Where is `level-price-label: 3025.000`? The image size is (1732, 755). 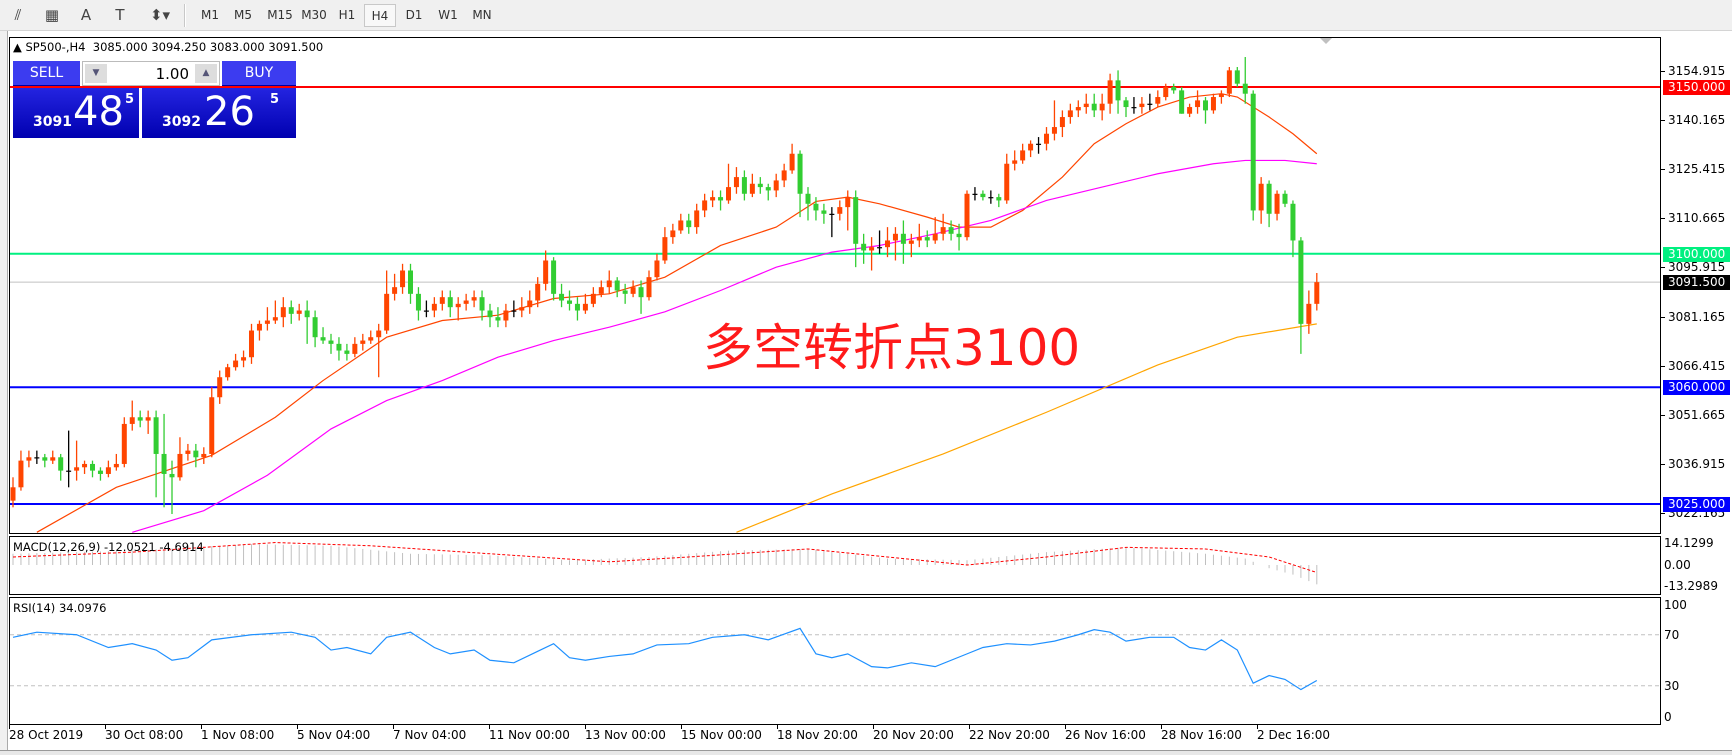 level-price-label: 3025.000 is located at coordinates (1696, 504).